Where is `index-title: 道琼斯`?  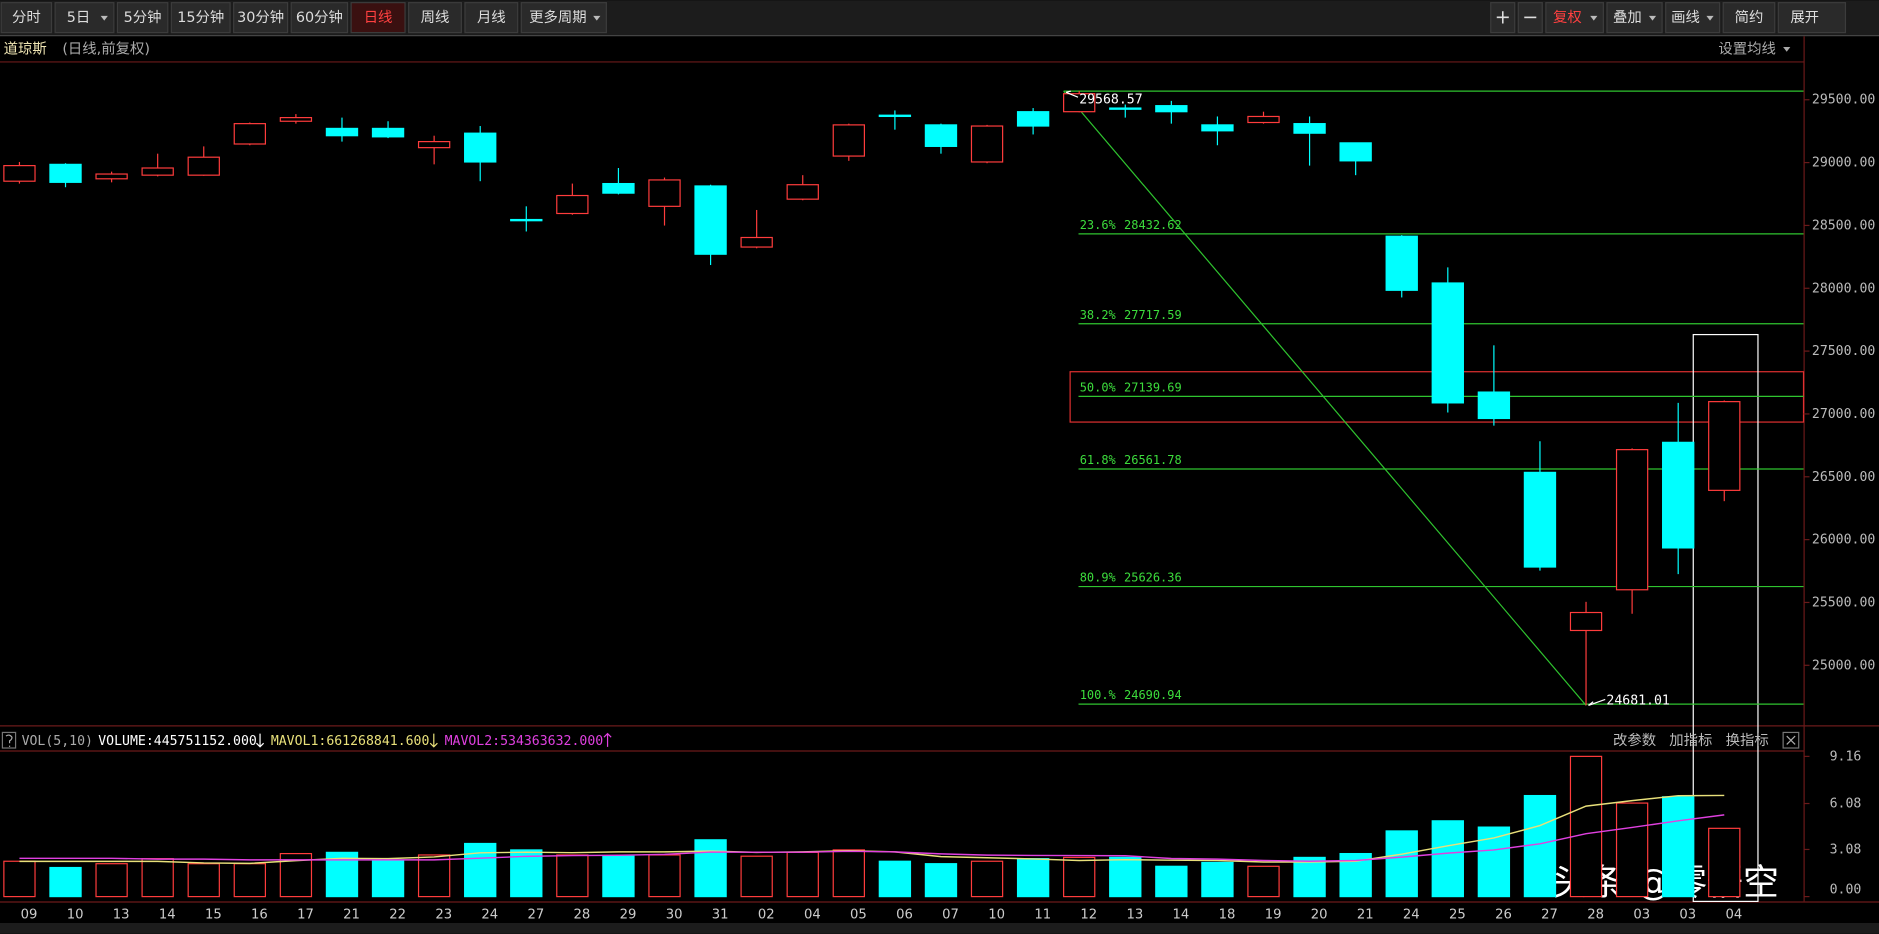 index-title: 道琼斯 is located at coordinates (25, 48).